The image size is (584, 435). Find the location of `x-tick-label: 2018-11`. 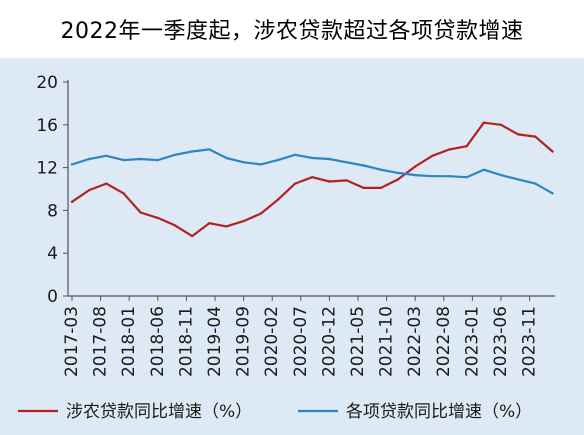

x-tick-label: 2018-11 is located at coordinates (186, 341).